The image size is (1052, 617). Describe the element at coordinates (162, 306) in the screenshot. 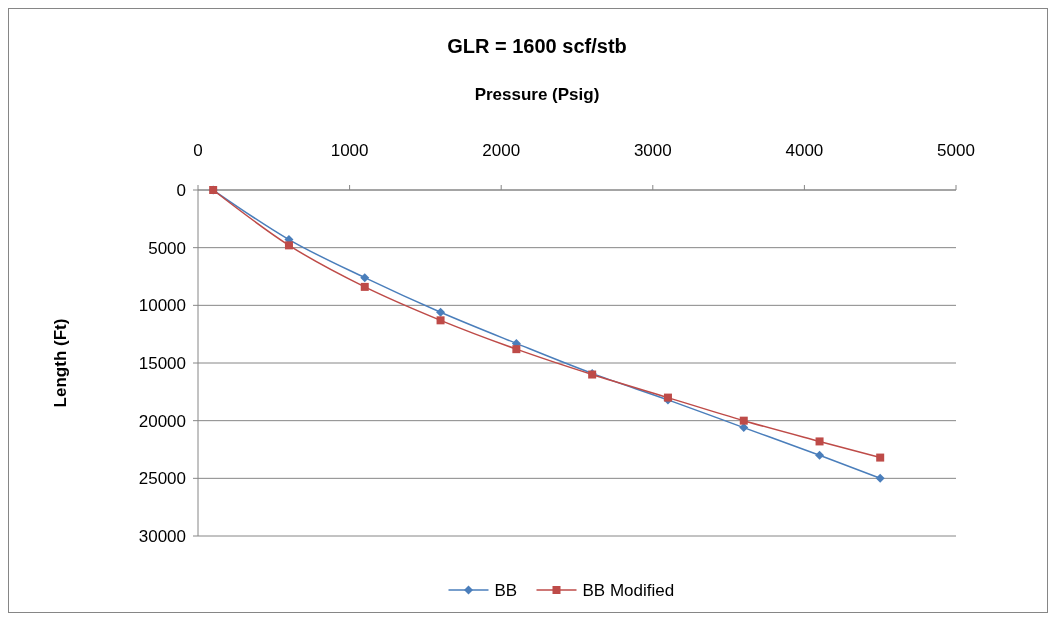

I see `y-tick-label: 10000` at that location.